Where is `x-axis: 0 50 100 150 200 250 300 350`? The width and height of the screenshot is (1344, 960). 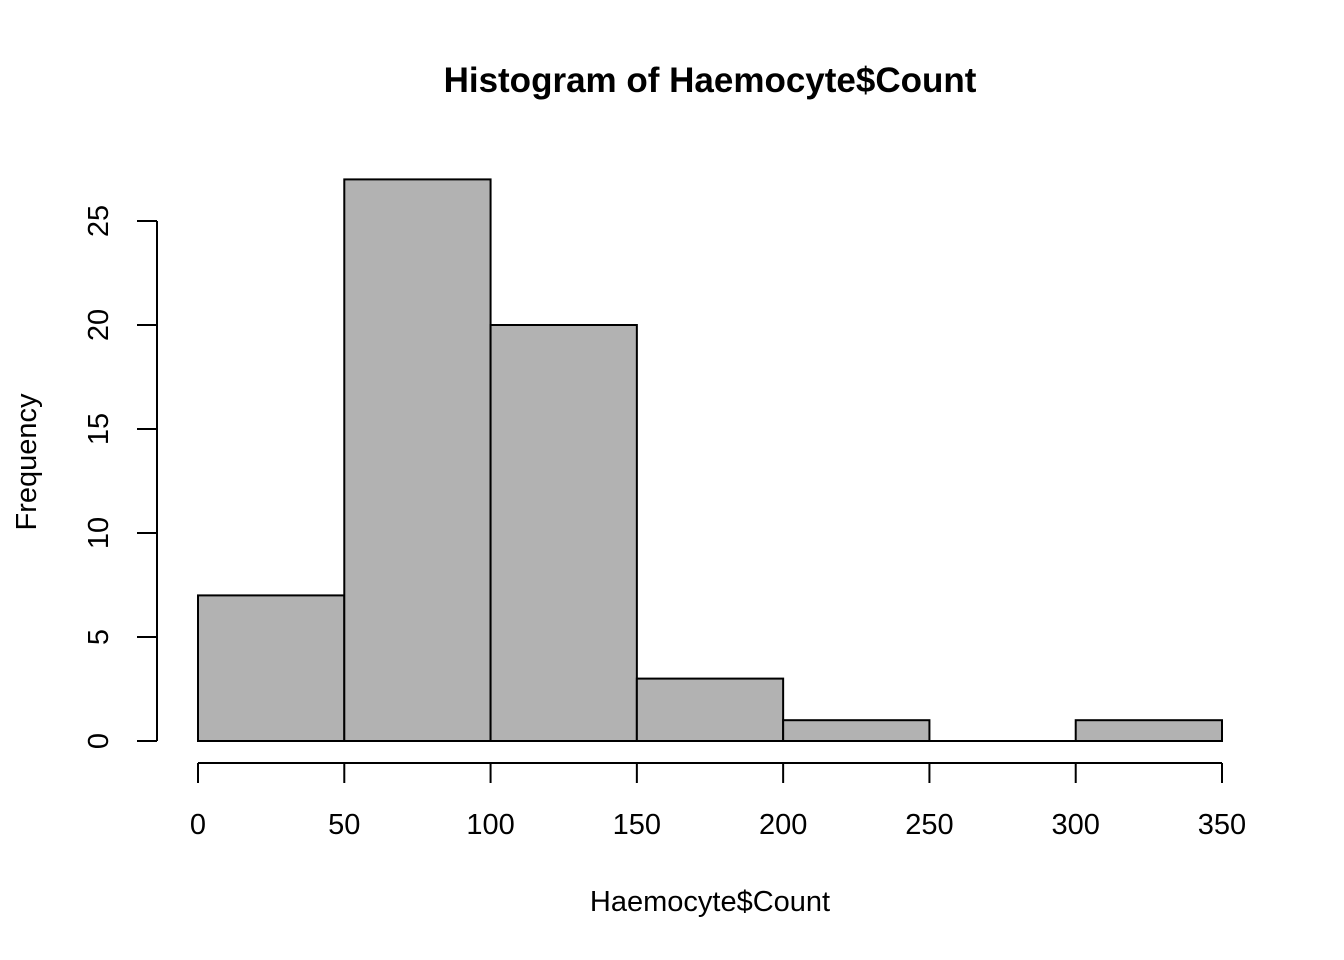 x-axis: 0 50 100 150 200 250 300 350 is located at coordinates (718, 801).